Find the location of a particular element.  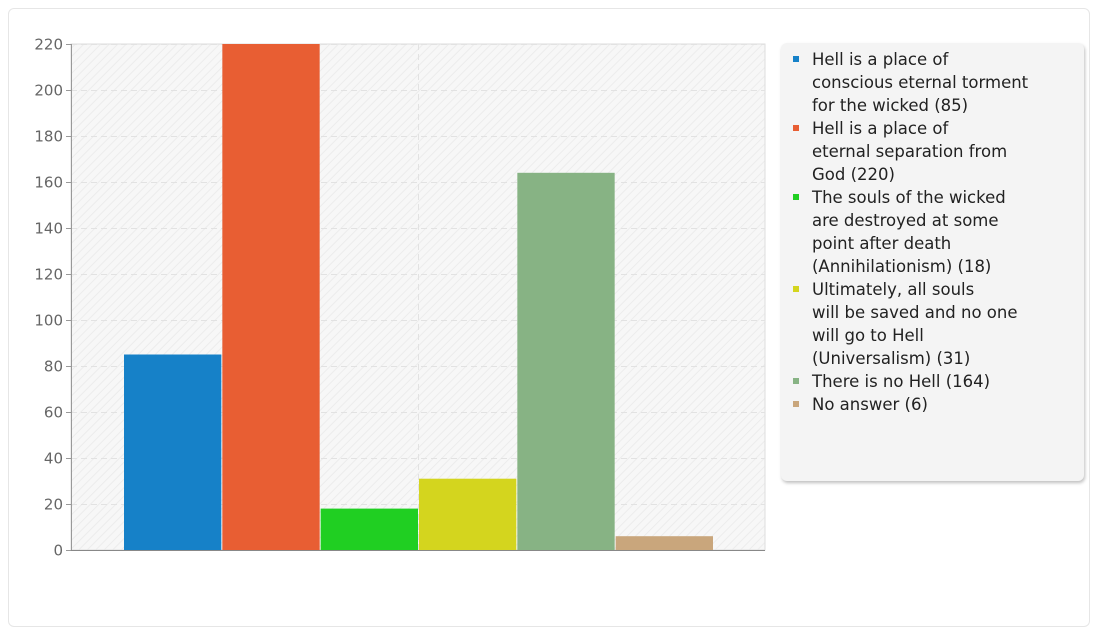

legend-item: No answer (6) is located at coordinates (935, 404).